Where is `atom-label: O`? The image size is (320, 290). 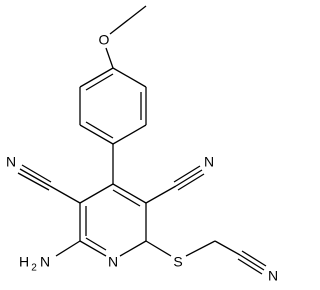
atom-label: O is located at coordinates (104, 40).